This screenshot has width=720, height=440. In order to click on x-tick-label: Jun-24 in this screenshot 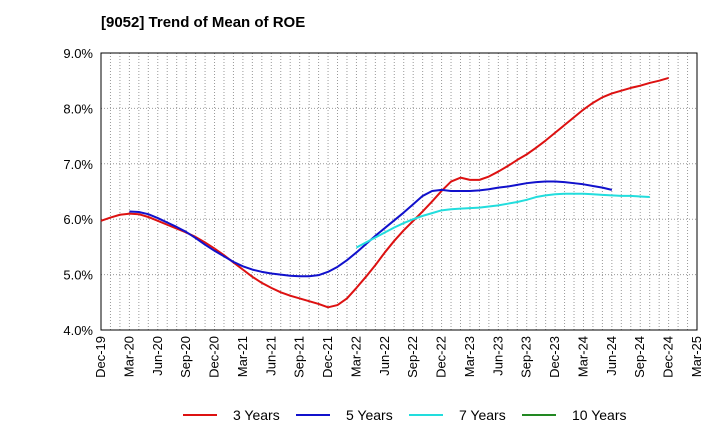, I will do `click(611, 356)`.